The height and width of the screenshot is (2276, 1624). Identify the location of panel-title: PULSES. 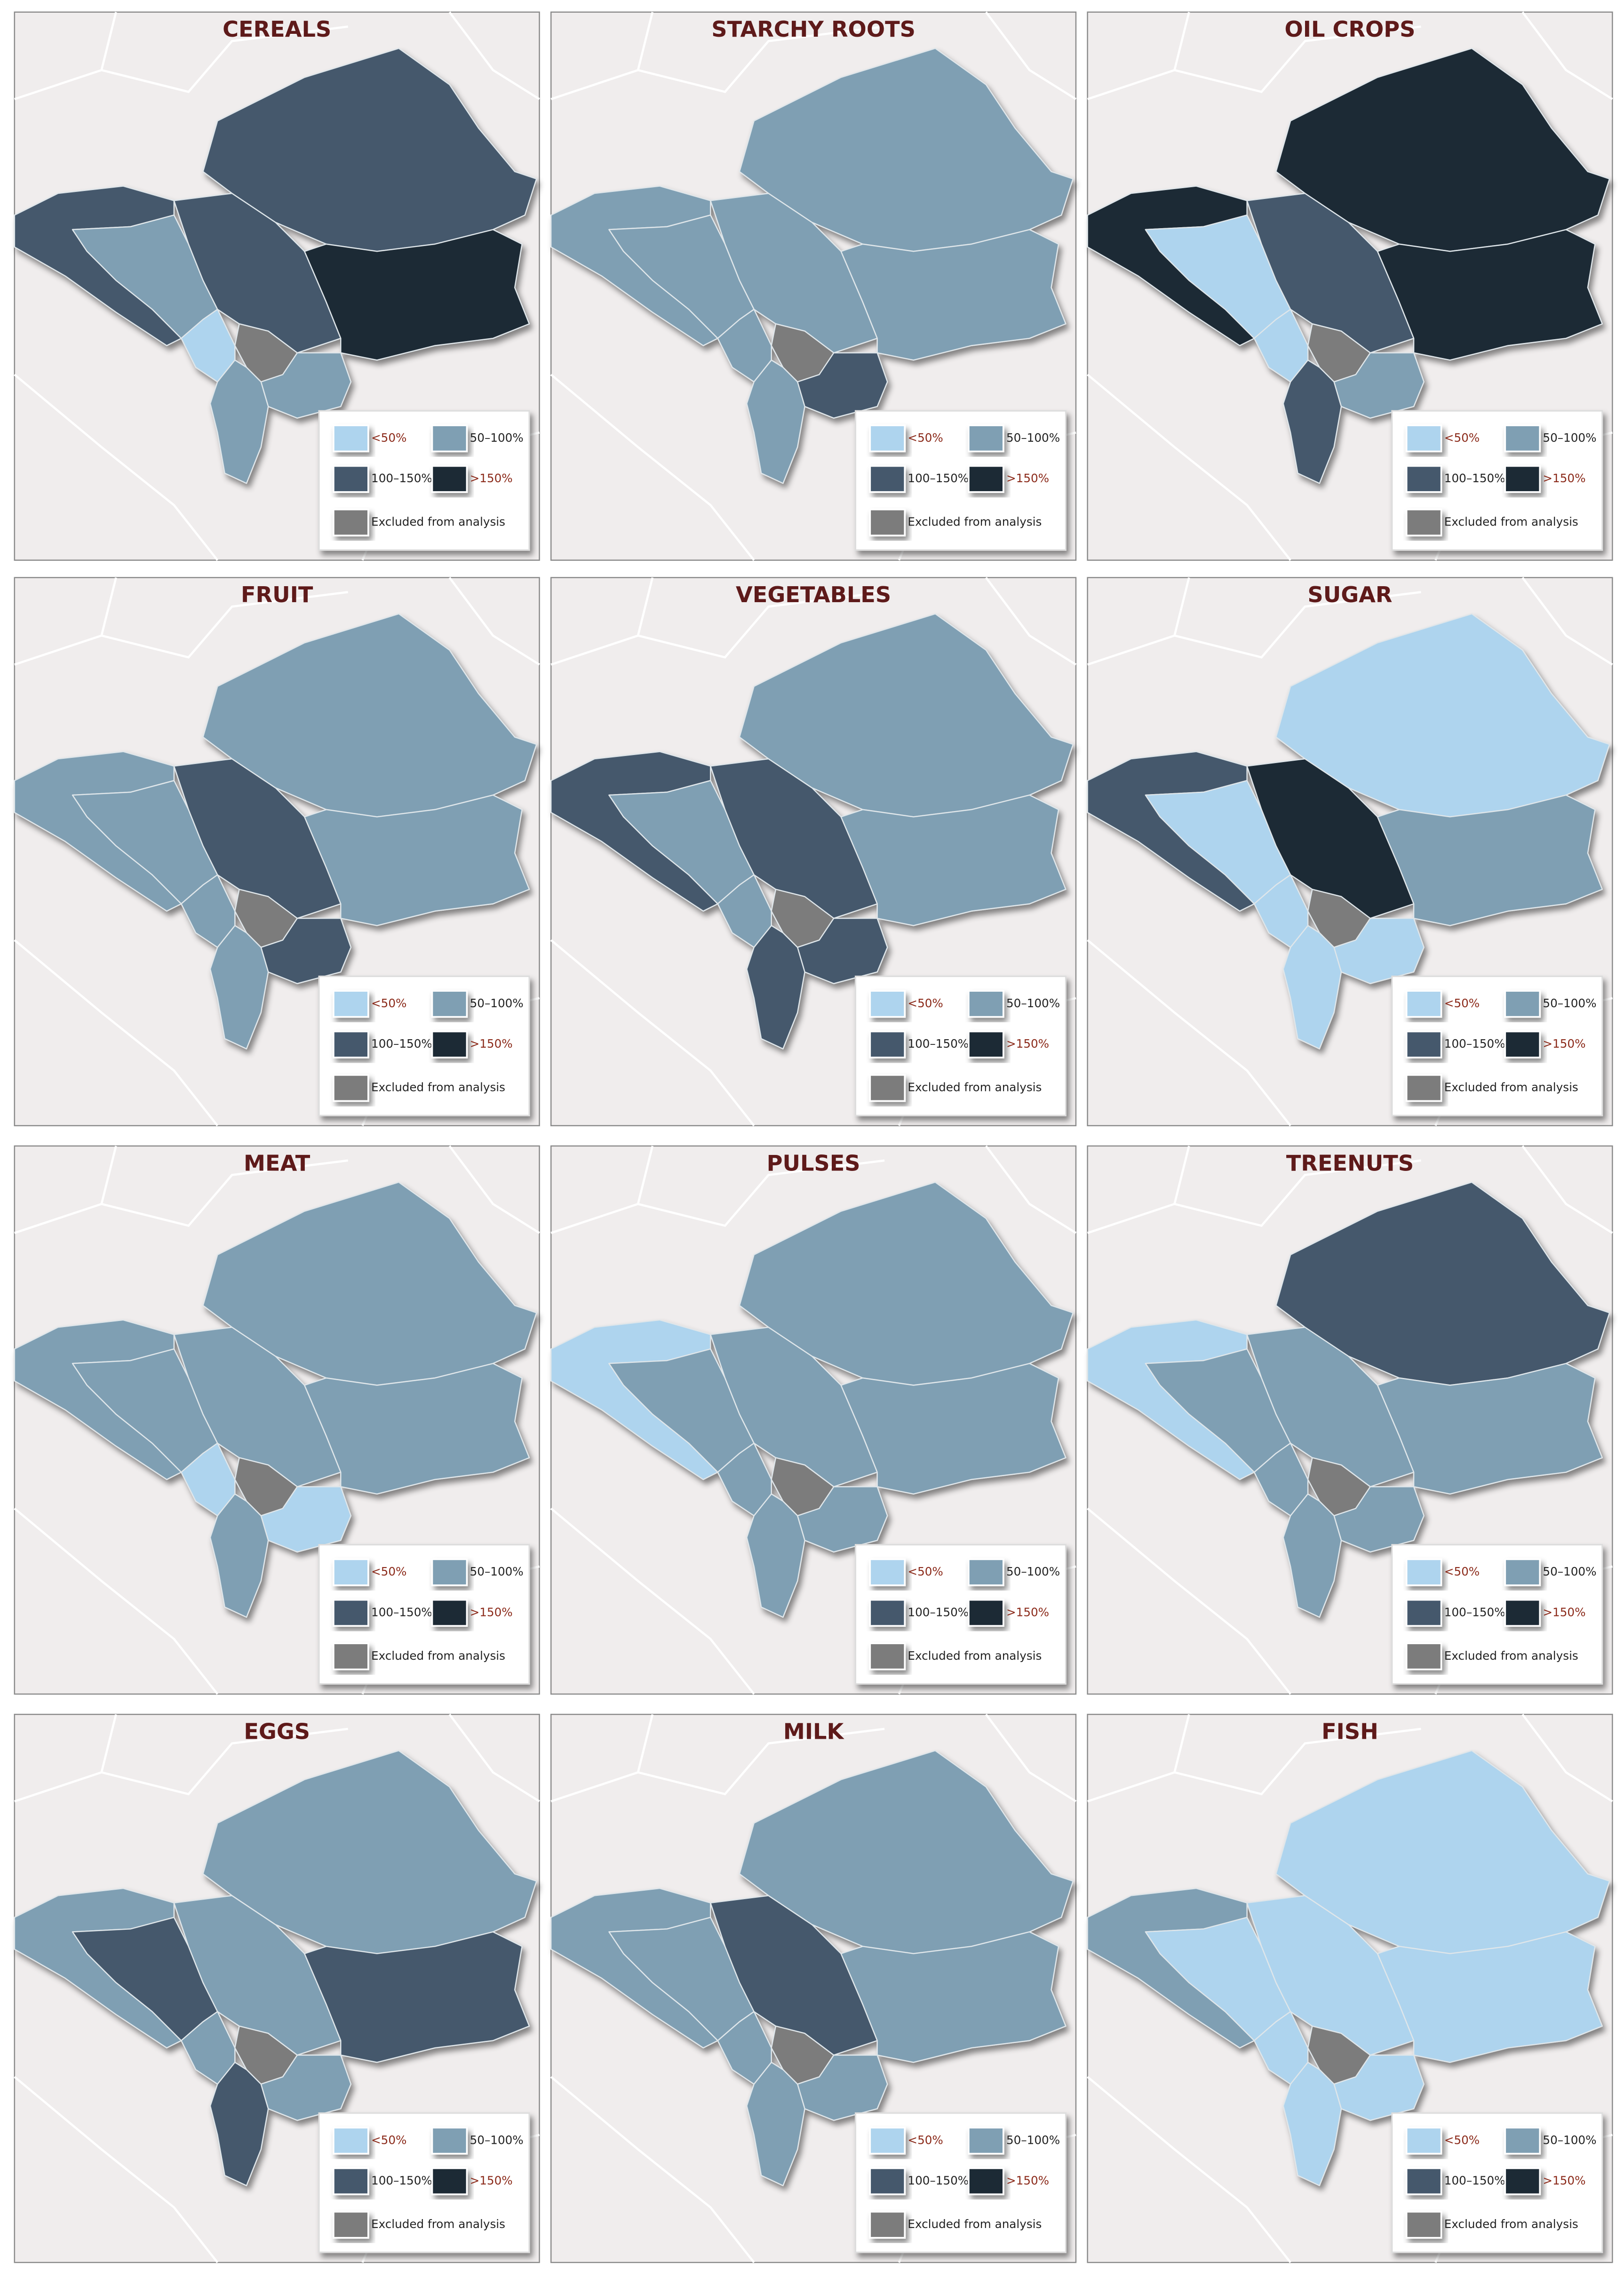
(813, 1163).